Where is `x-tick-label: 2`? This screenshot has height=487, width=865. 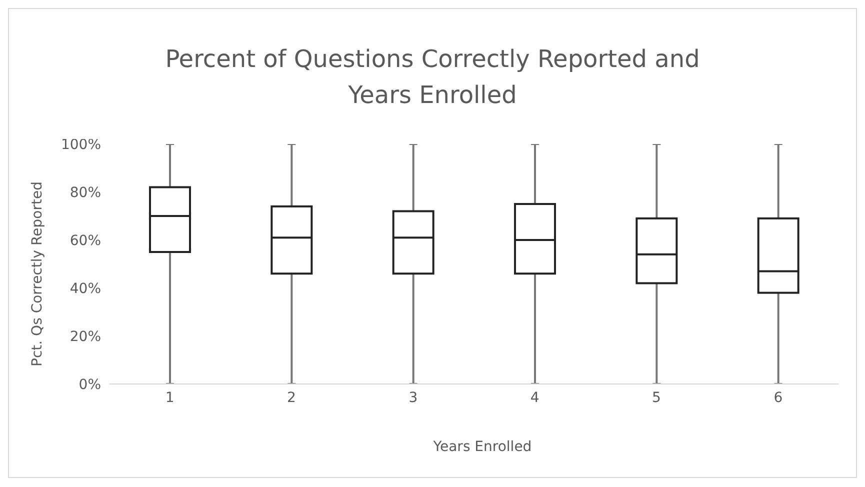
x-tick-label: 2 is located at coordinates (291, 398).